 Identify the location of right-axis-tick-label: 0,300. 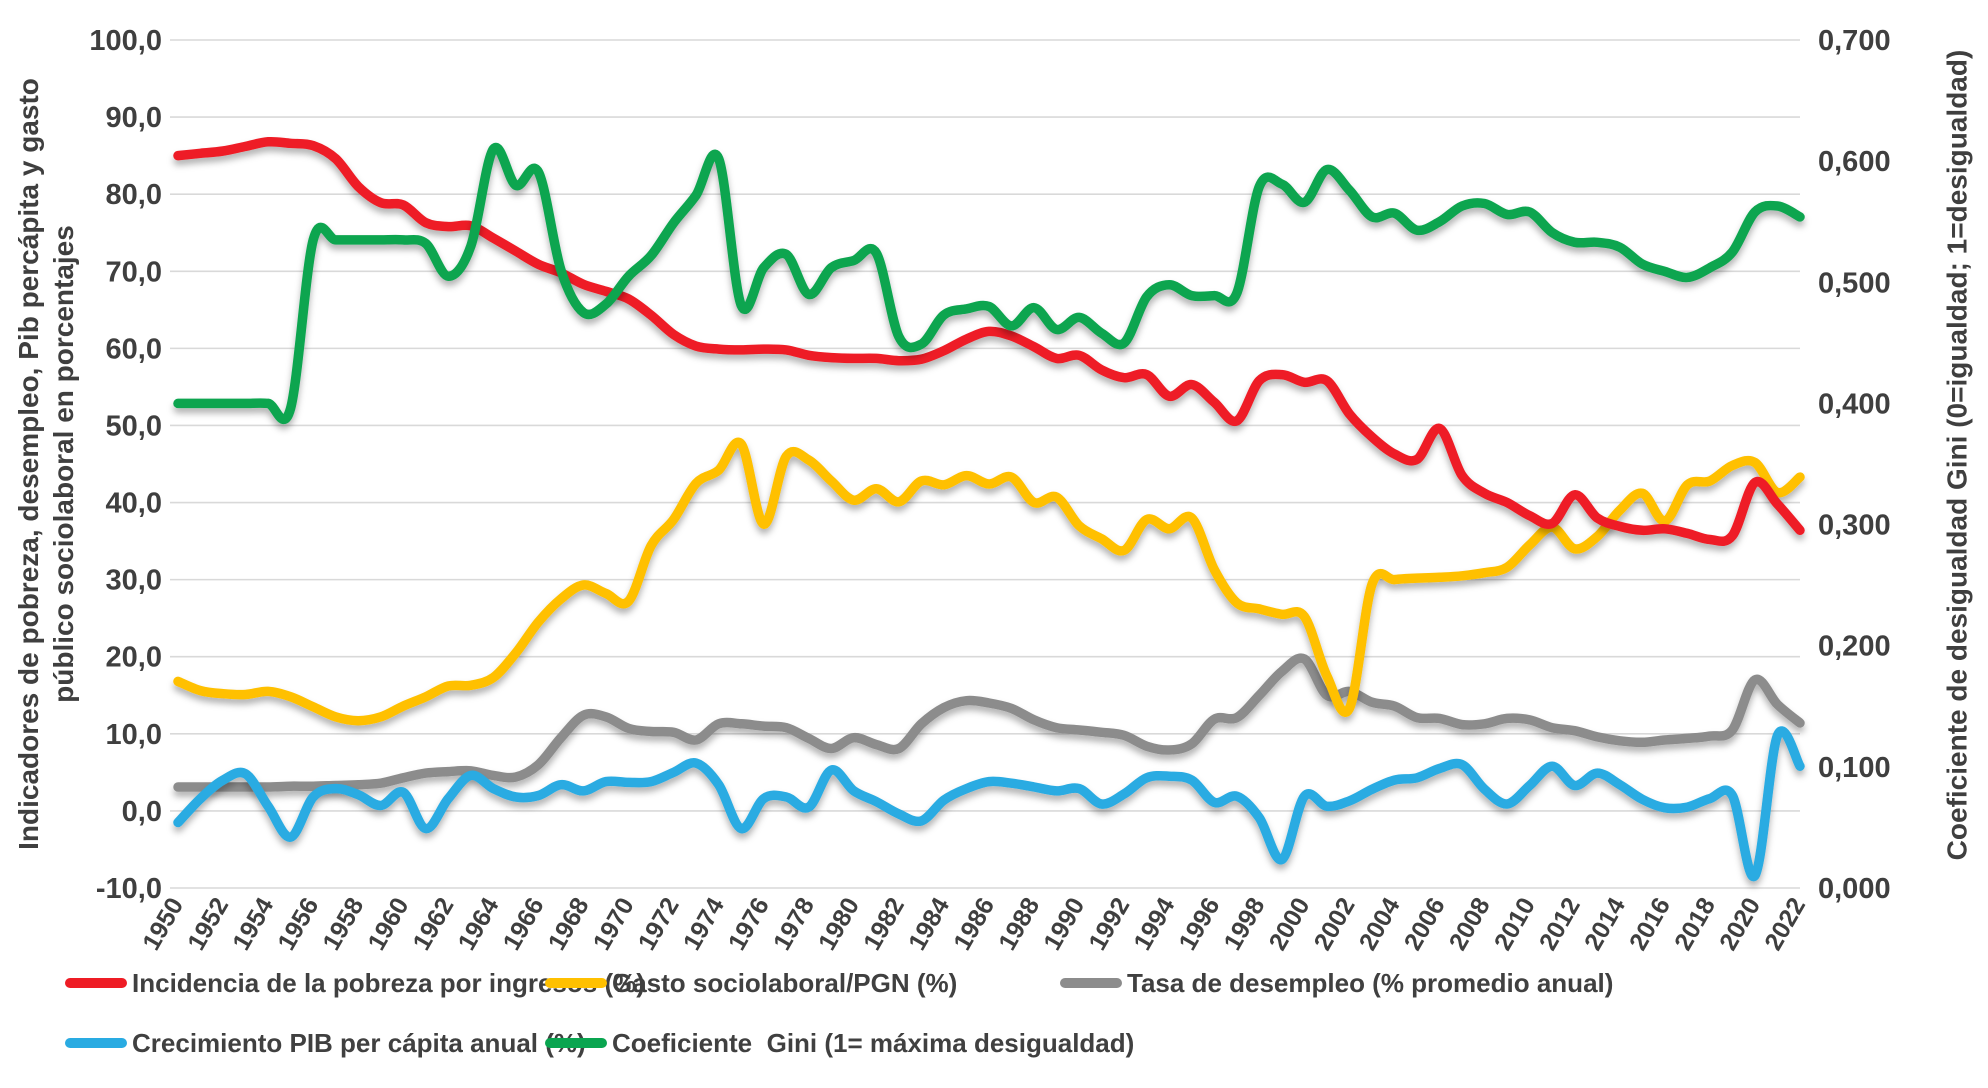
(1854, 526).